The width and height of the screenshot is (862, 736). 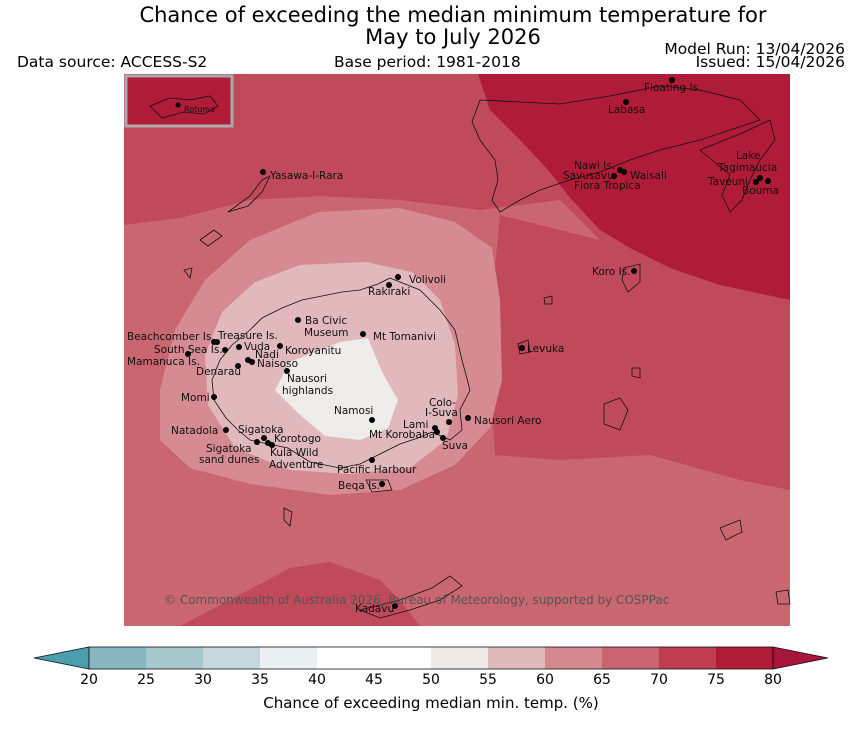 I want to click on place-label: sand dunes, so click(x=229, y=460).